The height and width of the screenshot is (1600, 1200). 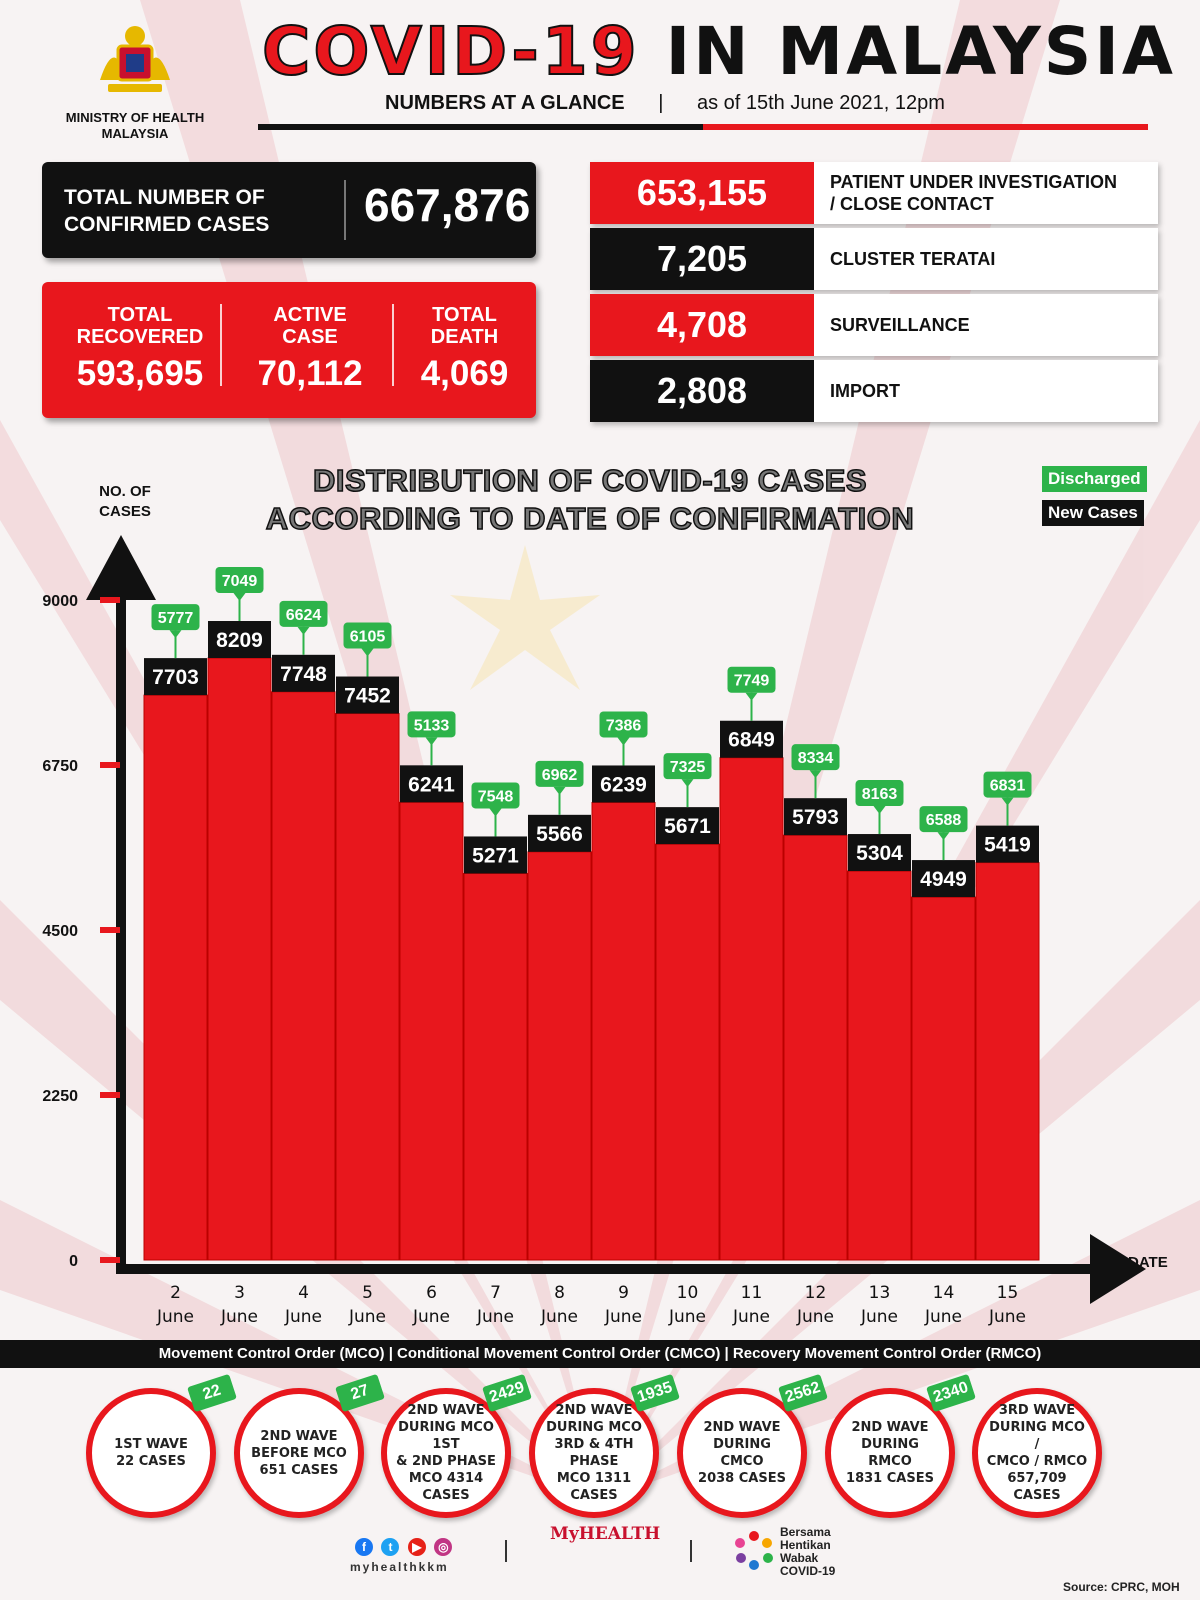 What do you see at coordinates (1008, 1293) in the screenshot?
I see `x-tick-day: 15` at bounding box center [1008, 1293].